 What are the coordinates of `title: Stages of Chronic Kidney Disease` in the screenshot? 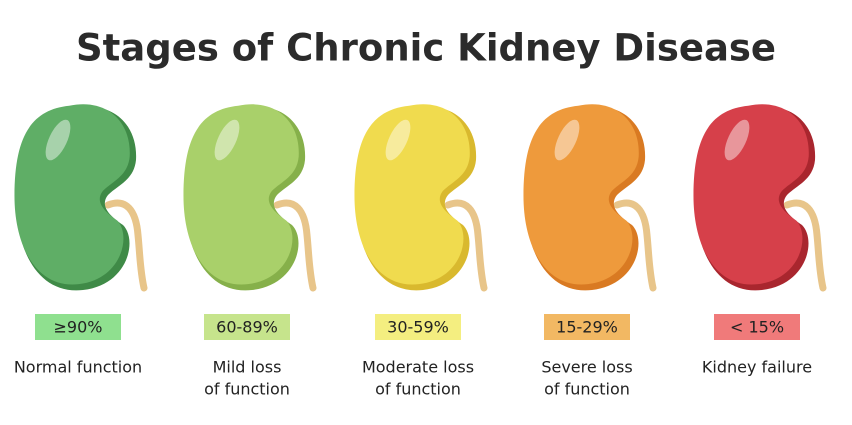 It's located at (426, 48).